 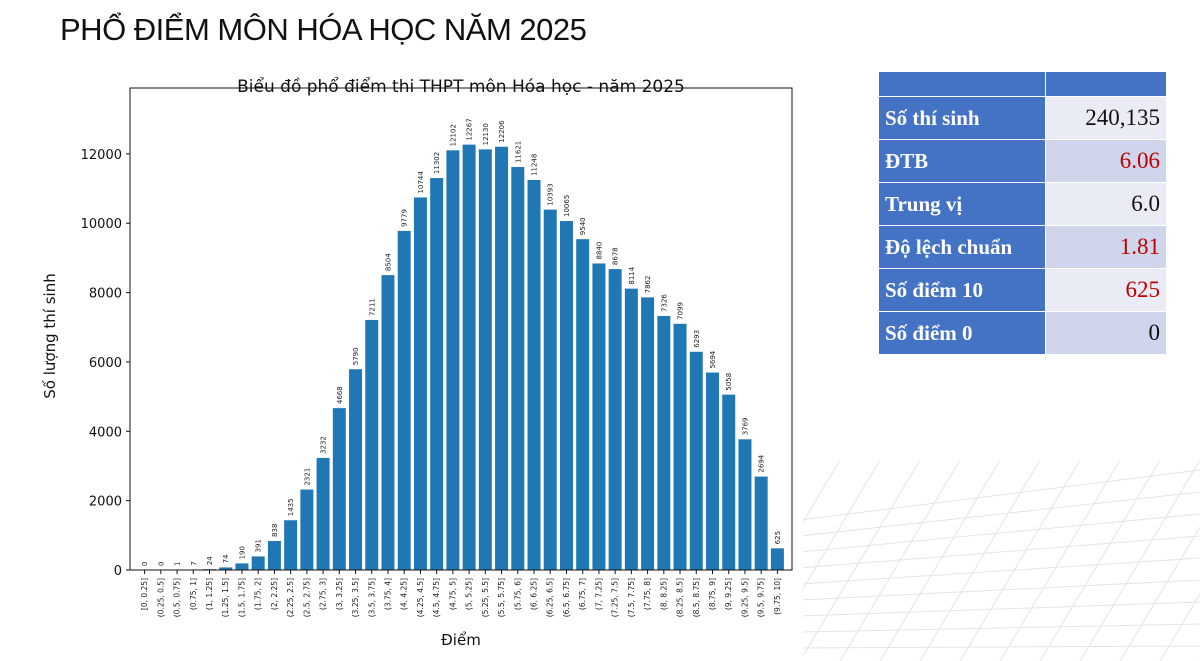 What do you see at coordinates (517, 594) in the screenshot?
I see `x-tick-label: (5.75, 6]` at bounding box center [517, 594].